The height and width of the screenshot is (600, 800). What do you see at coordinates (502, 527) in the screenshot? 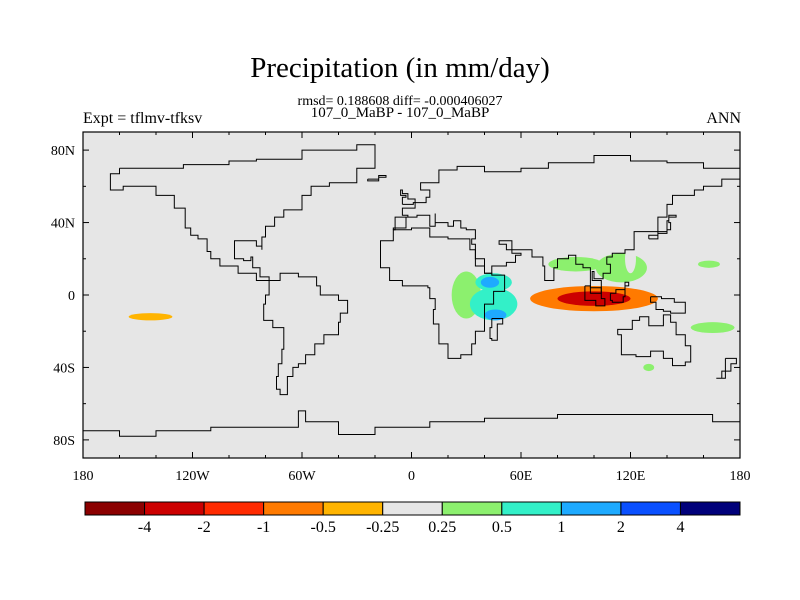
I see `colorbar-label: 0.5` at bounding box center [502, 527].